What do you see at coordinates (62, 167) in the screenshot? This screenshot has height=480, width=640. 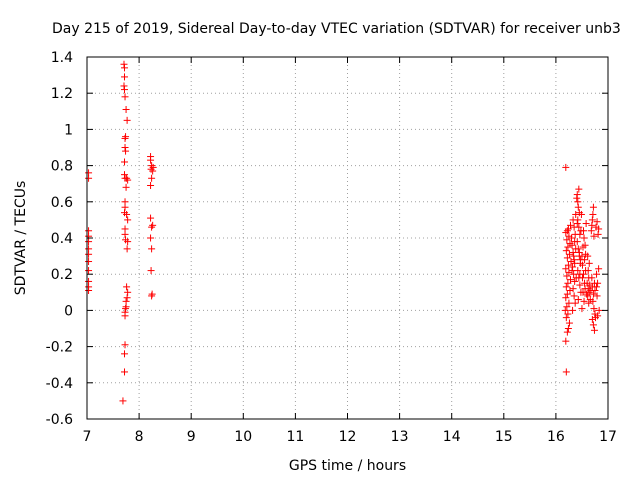 I see `y-tick-label: 0.8` at bounding box center [62, 167].